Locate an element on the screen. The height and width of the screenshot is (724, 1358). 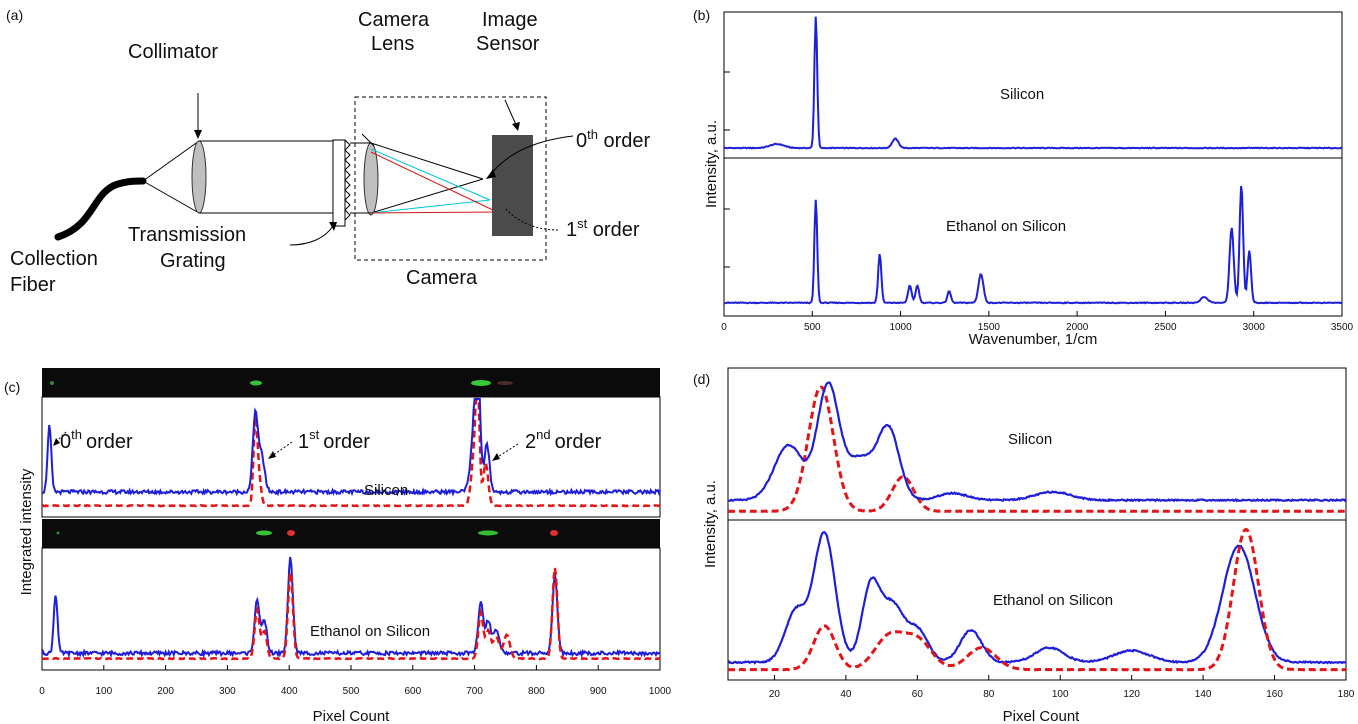
chart-d-xlabel: Pixel Count is located at coordinates (1042, 716).